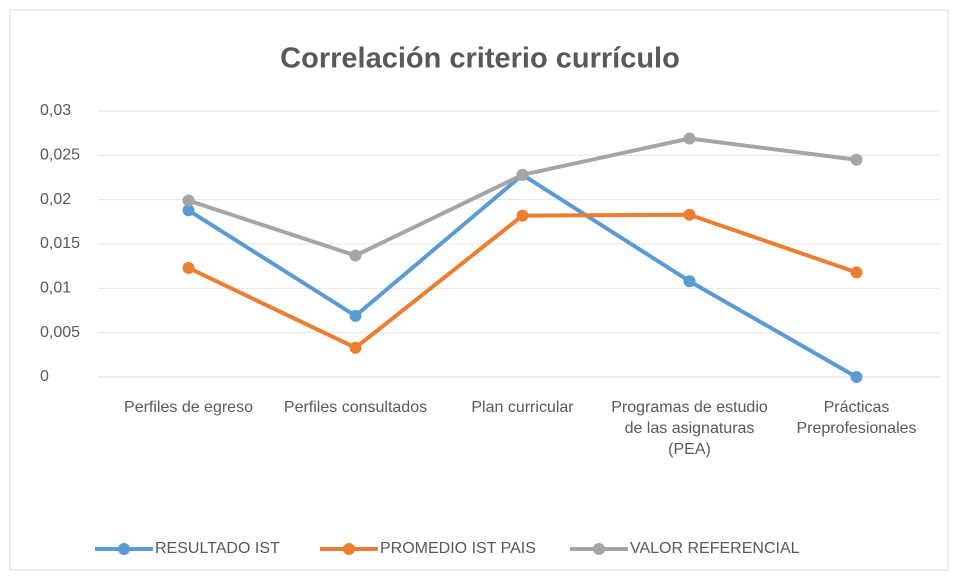 The height and width of the screenshot is (580, 959). Describe the element at coordinates (217, 548) in the screenshot. I see `legend-label: RESULTADO IST` at that location.